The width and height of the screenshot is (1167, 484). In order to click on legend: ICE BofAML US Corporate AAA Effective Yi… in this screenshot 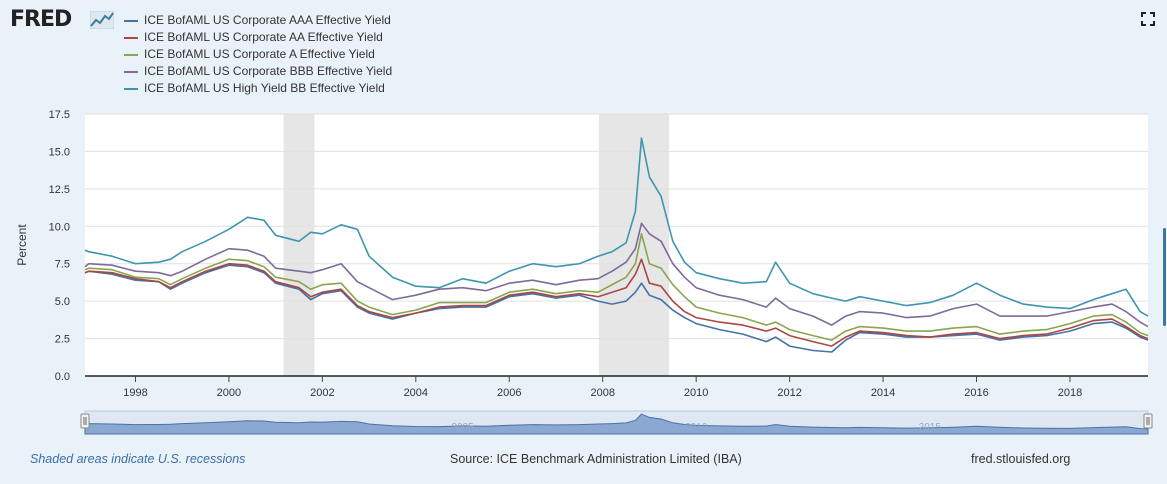, I will do `click(258, 54)`.